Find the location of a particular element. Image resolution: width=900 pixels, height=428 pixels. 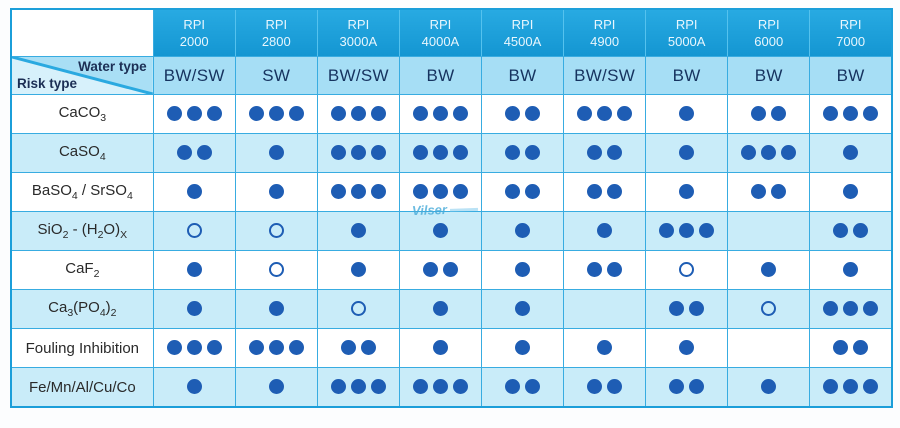

risk-type-cell: CaF2 is located at coordinates (82, 270).